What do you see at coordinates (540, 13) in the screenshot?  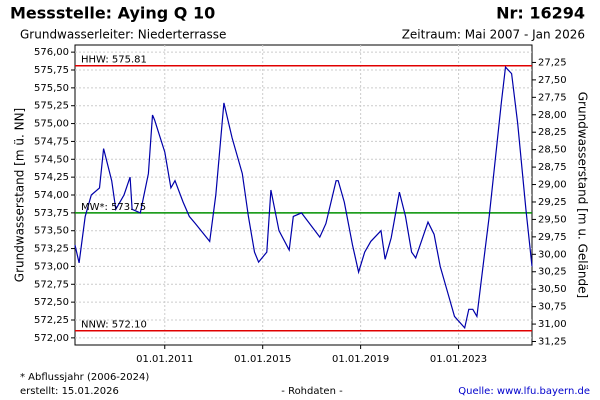 I see `station-number: Nr: 16294` at bounding box center [540, 13].